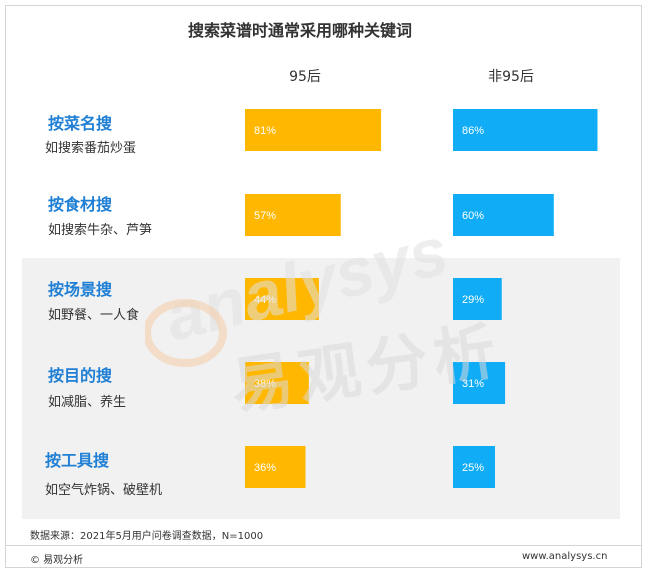 This screenshot has height=576, width=665. I want to click on category-label-tool: 按工具搜, so click(77, 460).